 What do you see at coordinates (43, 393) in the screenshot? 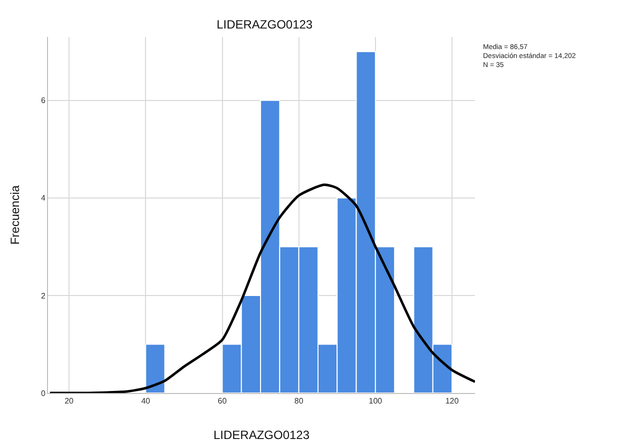
I see `y-tick-label: 0` at bounding box center [43, 393].